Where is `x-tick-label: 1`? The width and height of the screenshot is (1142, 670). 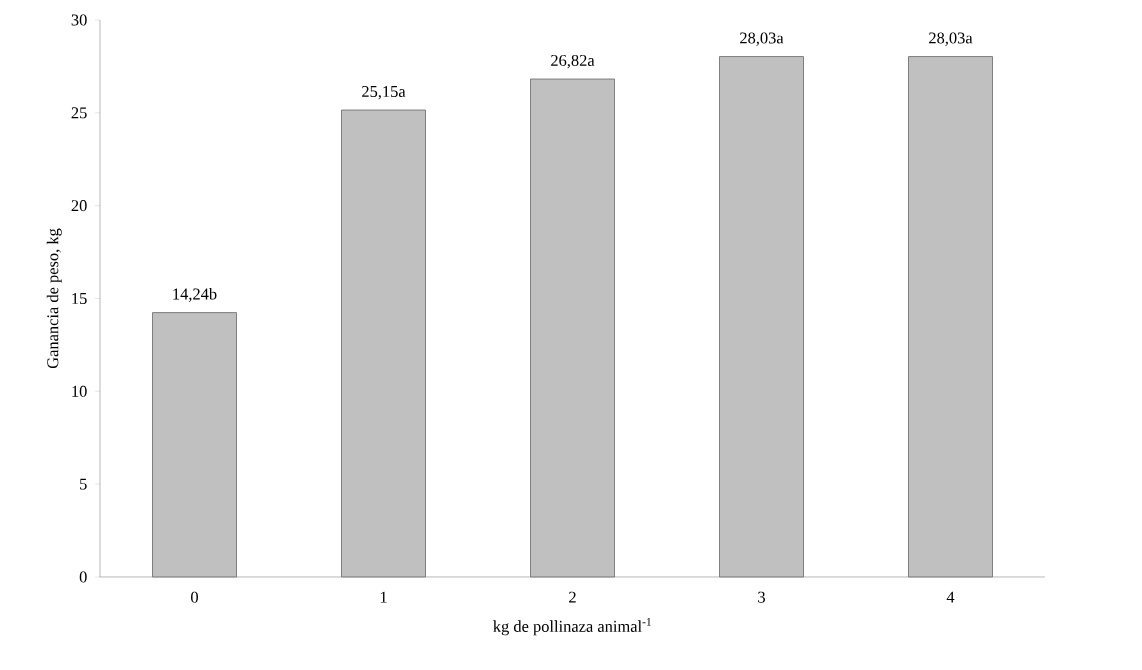
x-tick-label: 1 is located at coordinates (383, 597).